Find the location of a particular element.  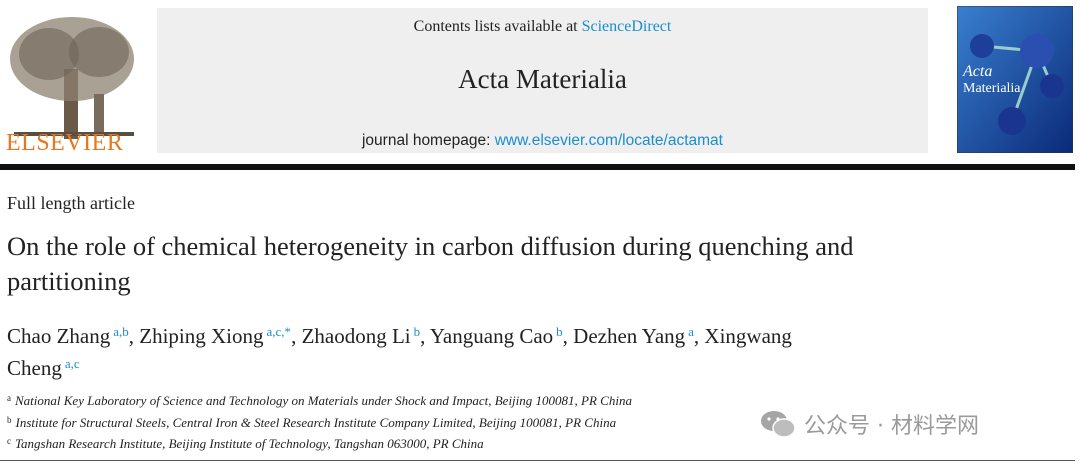

author-affiliation-marks: a,c,* is located at coordinates (279, 331).